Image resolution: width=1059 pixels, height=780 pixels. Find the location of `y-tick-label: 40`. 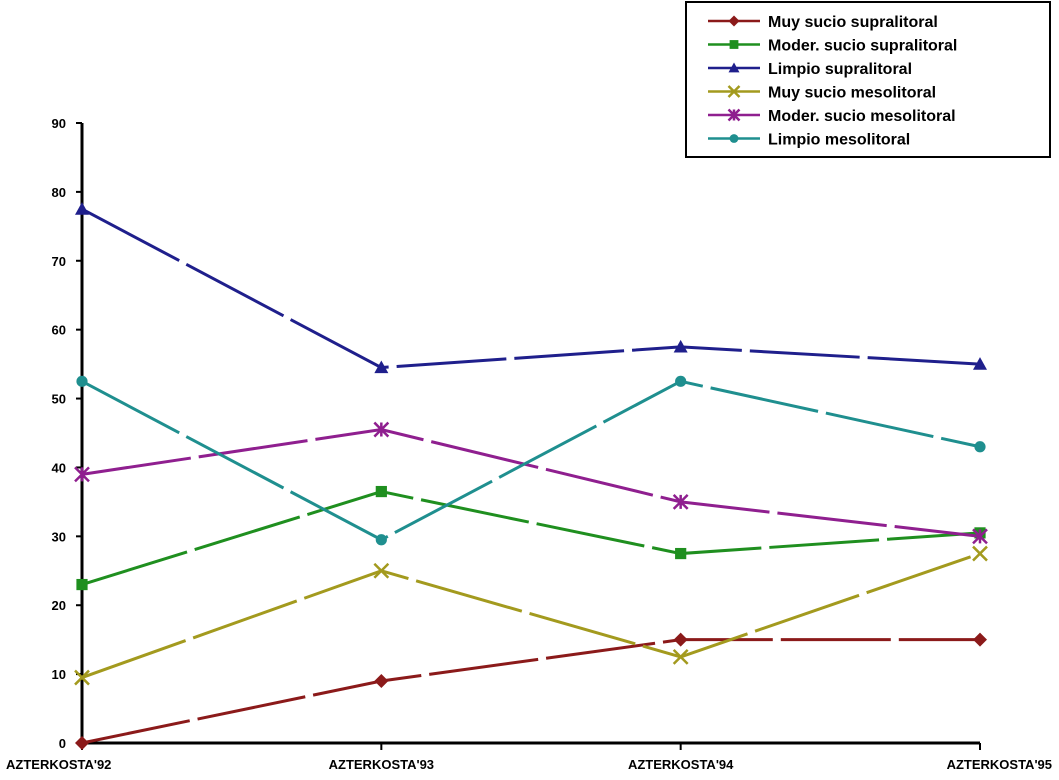

y-tick-label: 40 is located at coordinates (59, 467).